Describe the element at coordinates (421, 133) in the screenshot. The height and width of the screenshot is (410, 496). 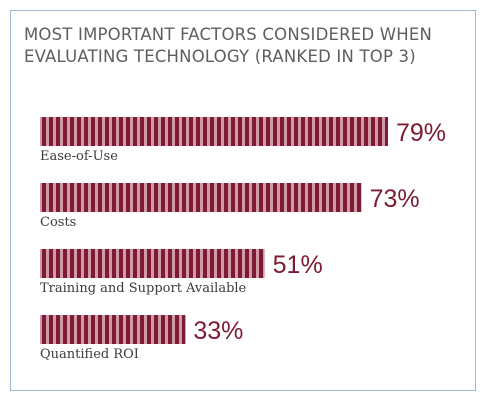
I see `data-label: 79%` at that location.